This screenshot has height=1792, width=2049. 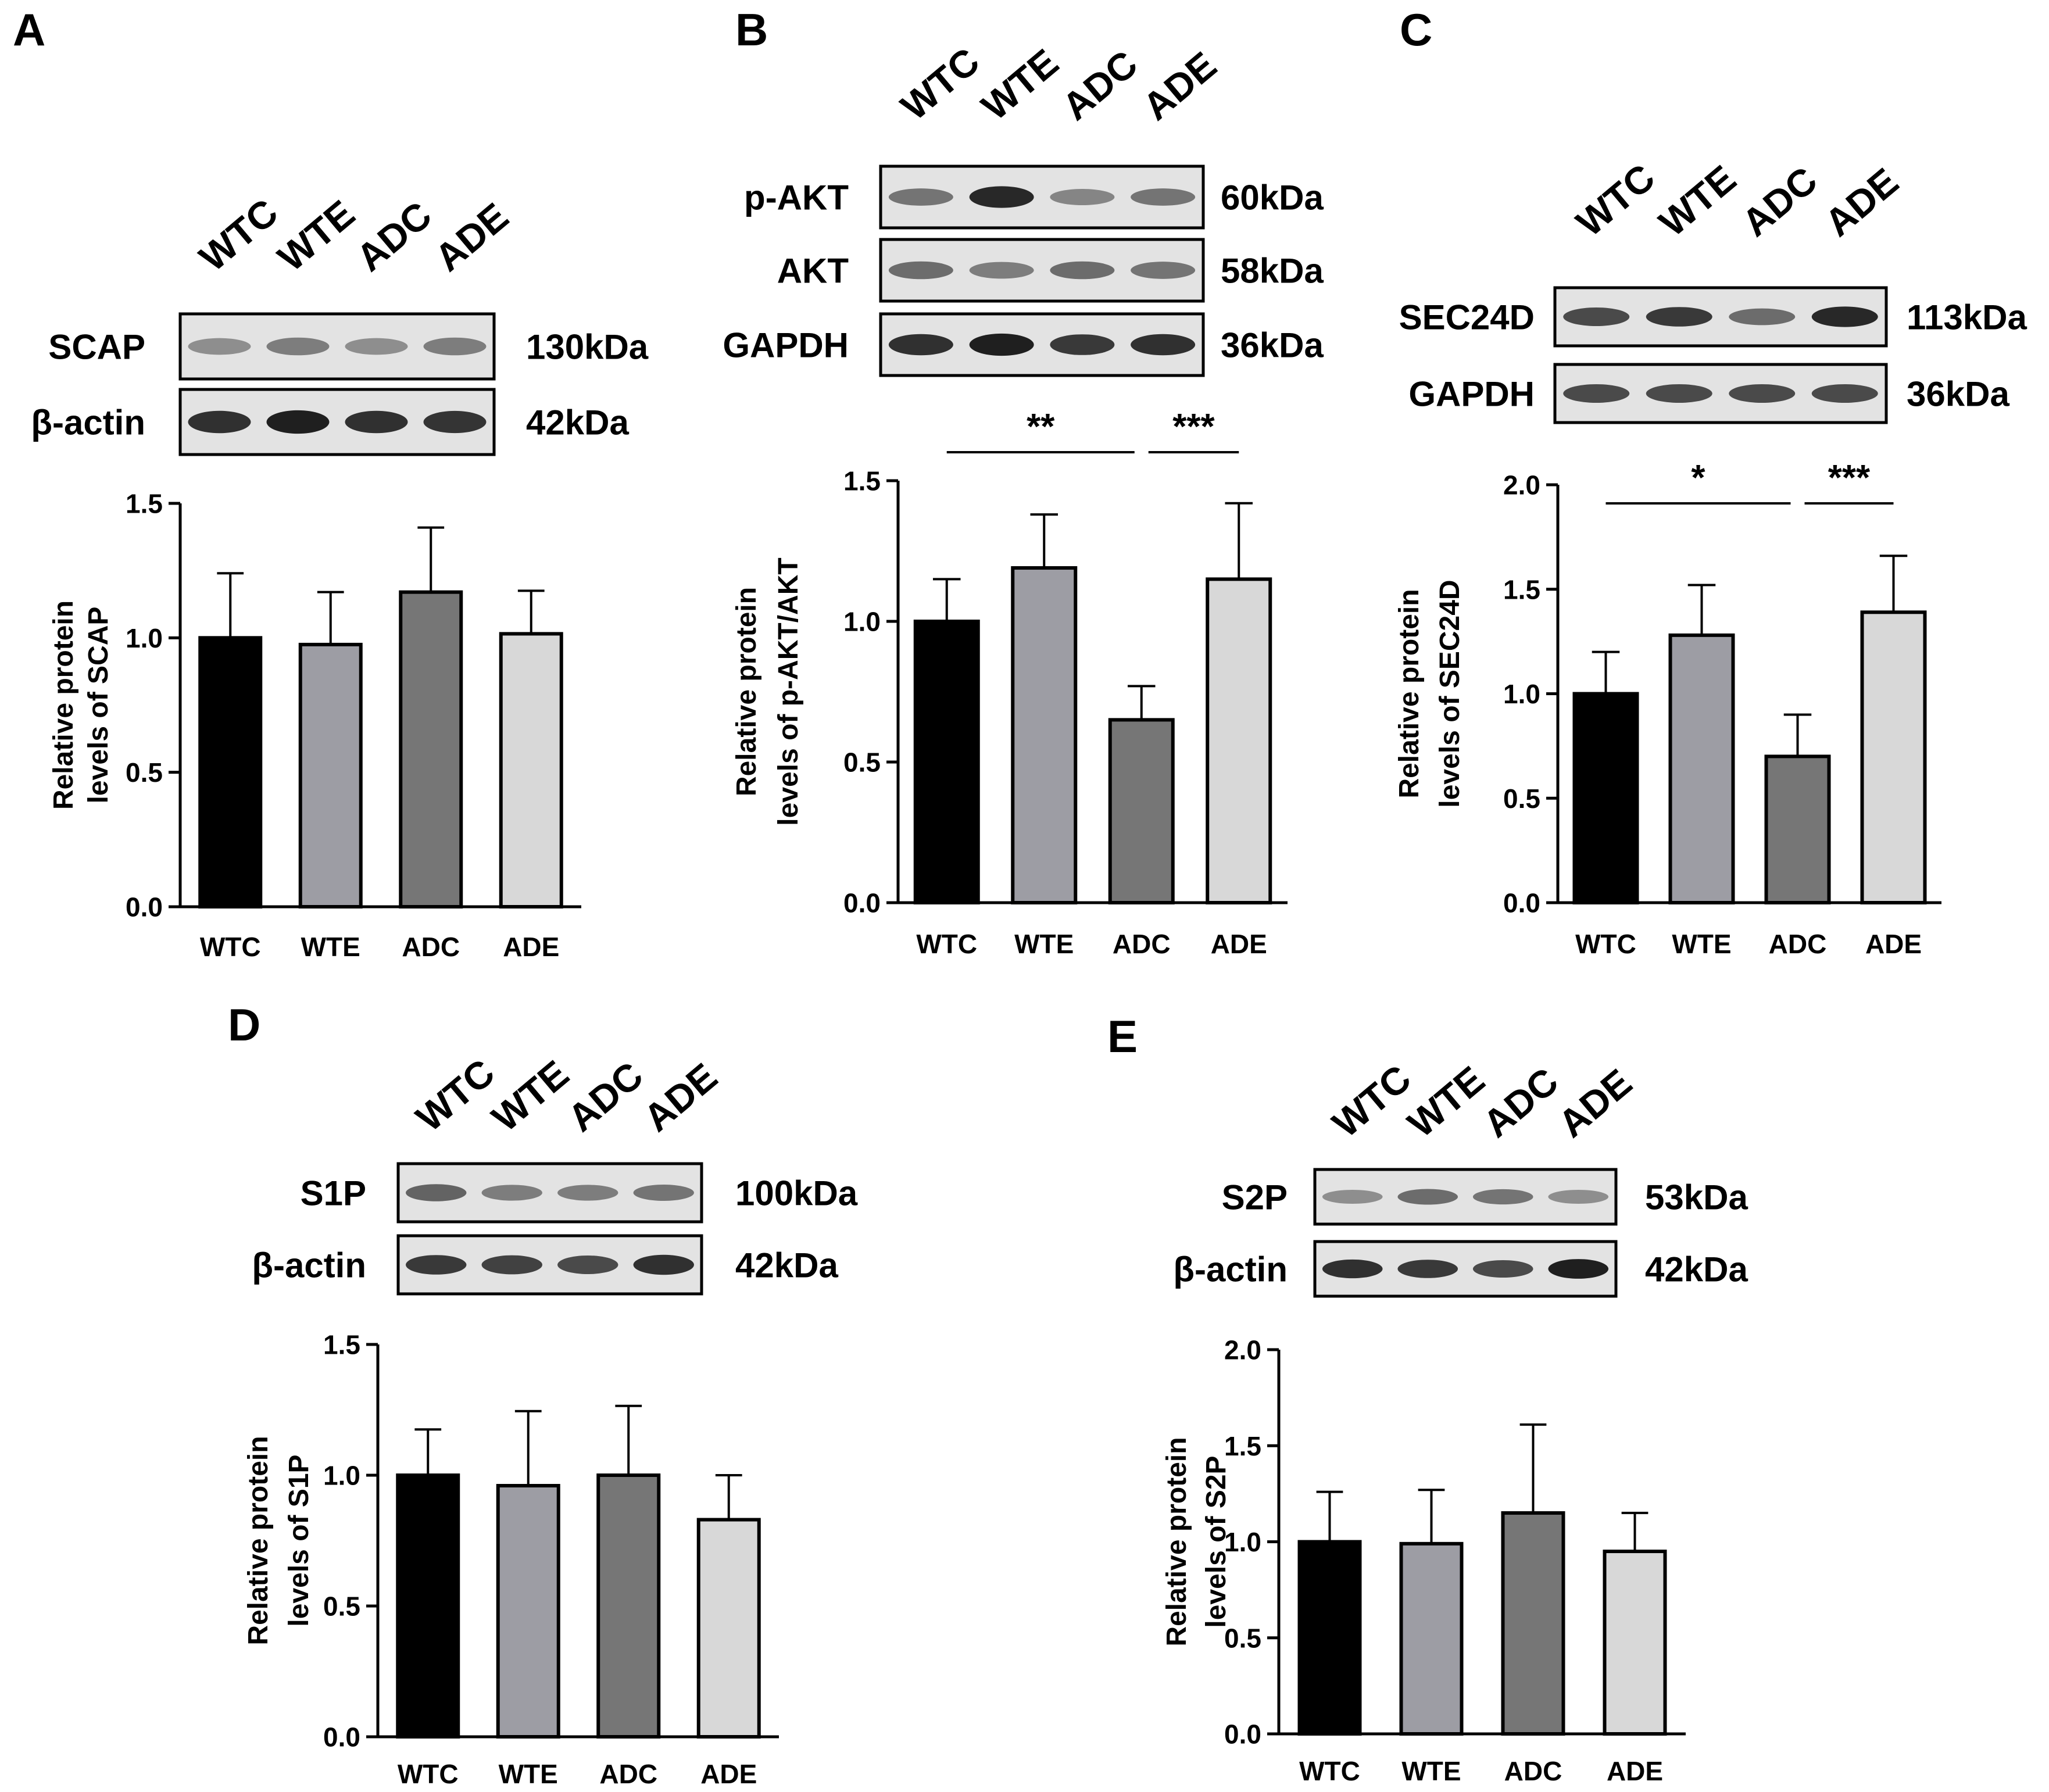 I want to click on blot-row-akt: AKT 58kDa, so click(x=1050, y=270).